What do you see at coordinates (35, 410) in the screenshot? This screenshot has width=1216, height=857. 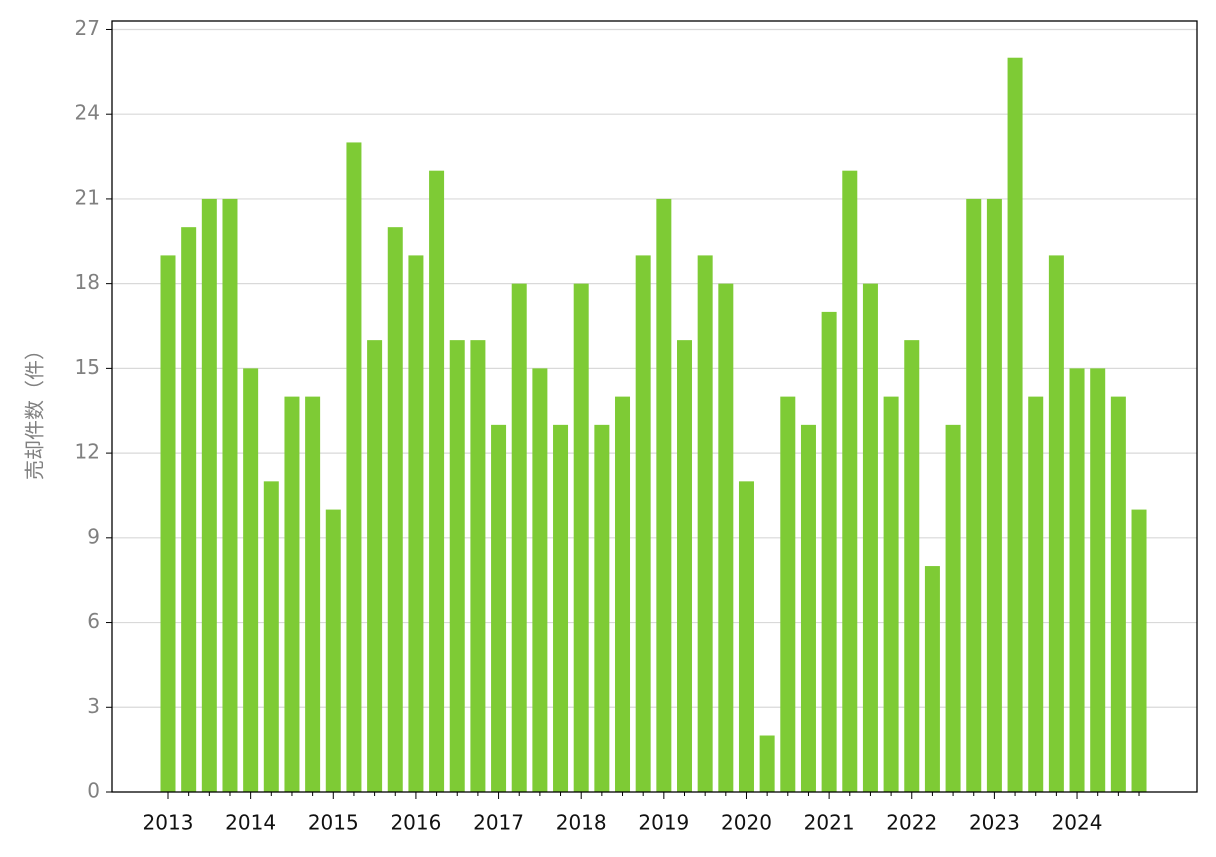 I see `y-axis-label: 売却件数（件）` at bounding box center [35, 410].